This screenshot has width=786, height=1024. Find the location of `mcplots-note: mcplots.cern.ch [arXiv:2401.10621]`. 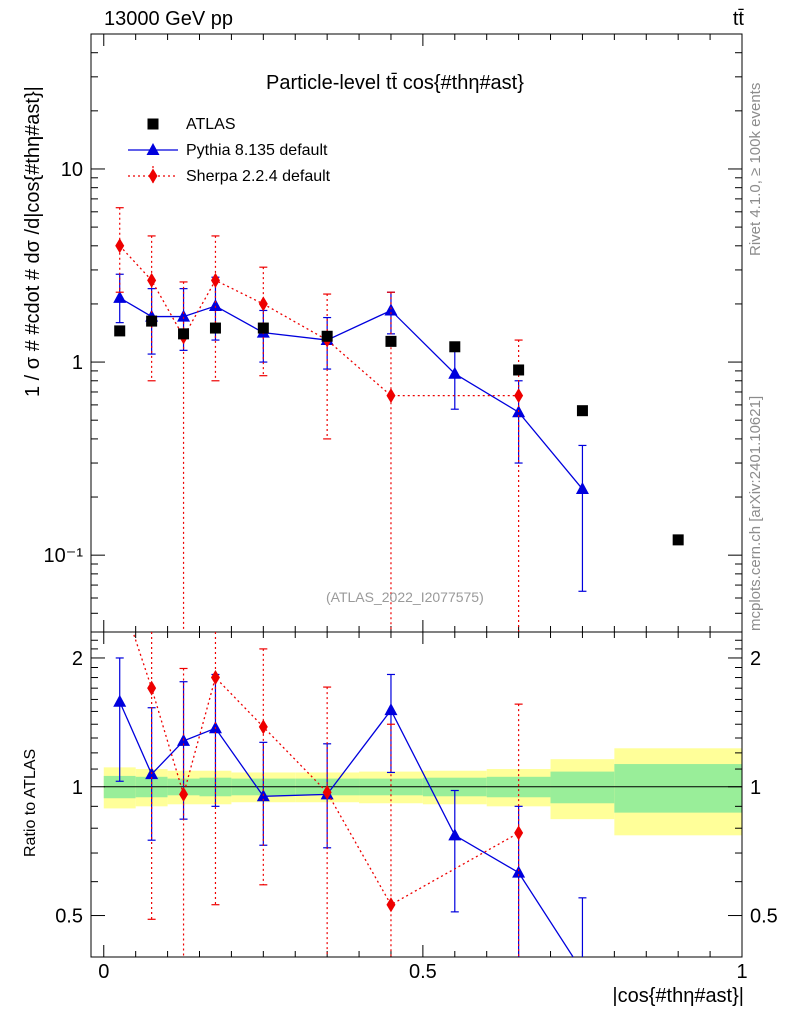

mcplots-note: mcplots.cern.ch [arXiv:2401.10621] is located at coordinates (755, 513).